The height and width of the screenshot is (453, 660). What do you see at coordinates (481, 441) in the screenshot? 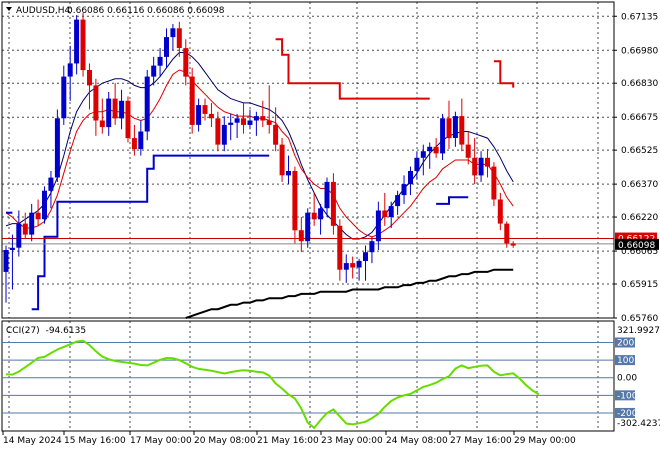
I see `time-tick-label: 27 May 16:00` at bounding box center [481, 441].